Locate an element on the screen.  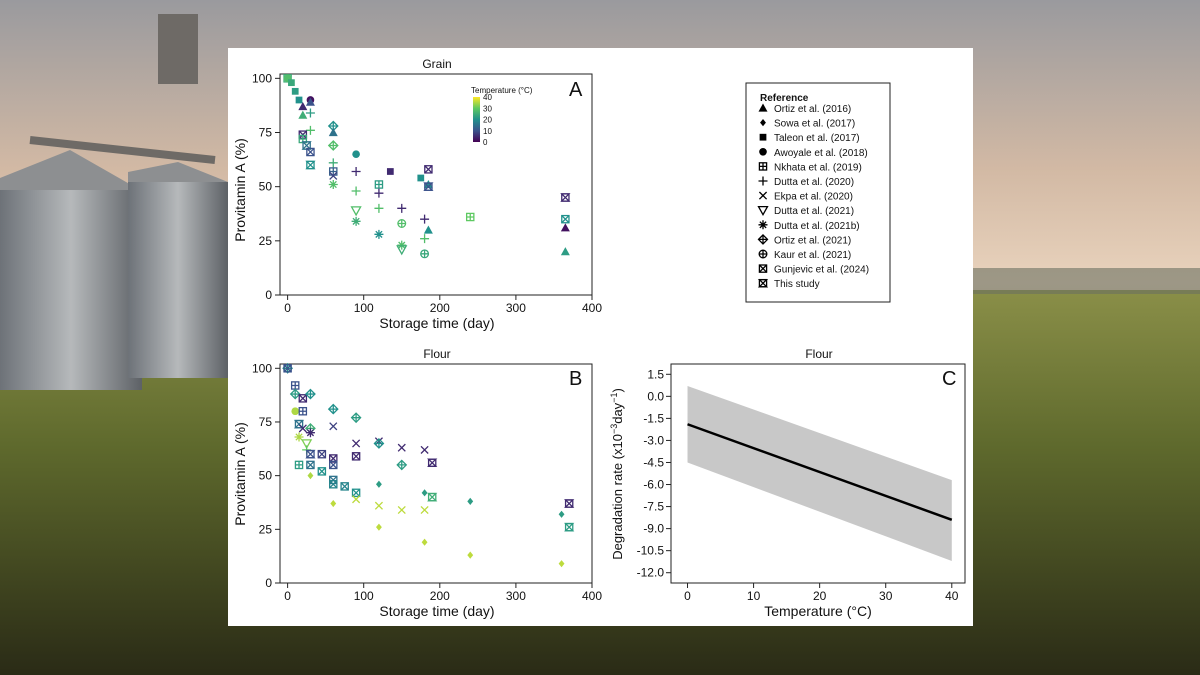
panel-b-ytick-label: 25 is located at coordinates (266, 529).